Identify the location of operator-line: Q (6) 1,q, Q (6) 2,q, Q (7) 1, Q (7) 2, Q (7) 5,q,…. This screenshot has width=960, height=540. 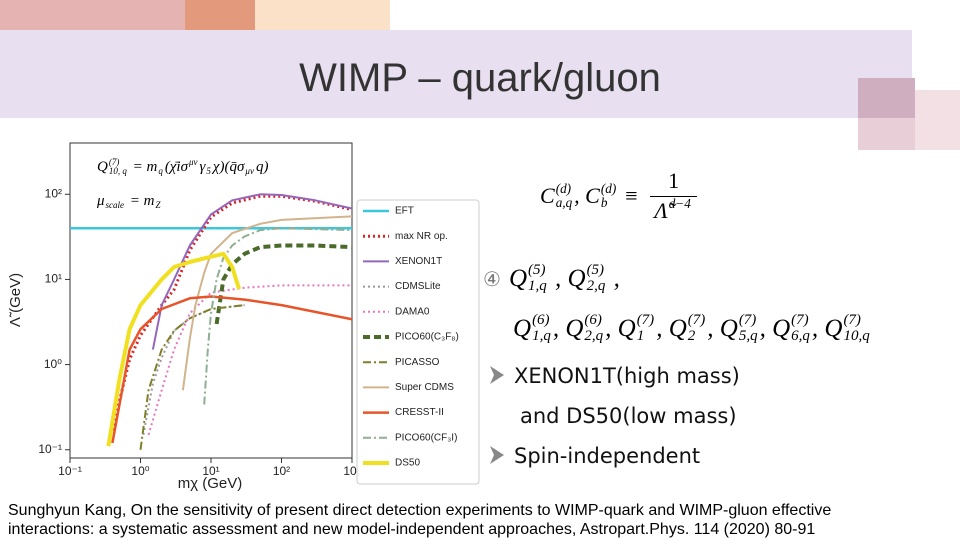
(677, 329).